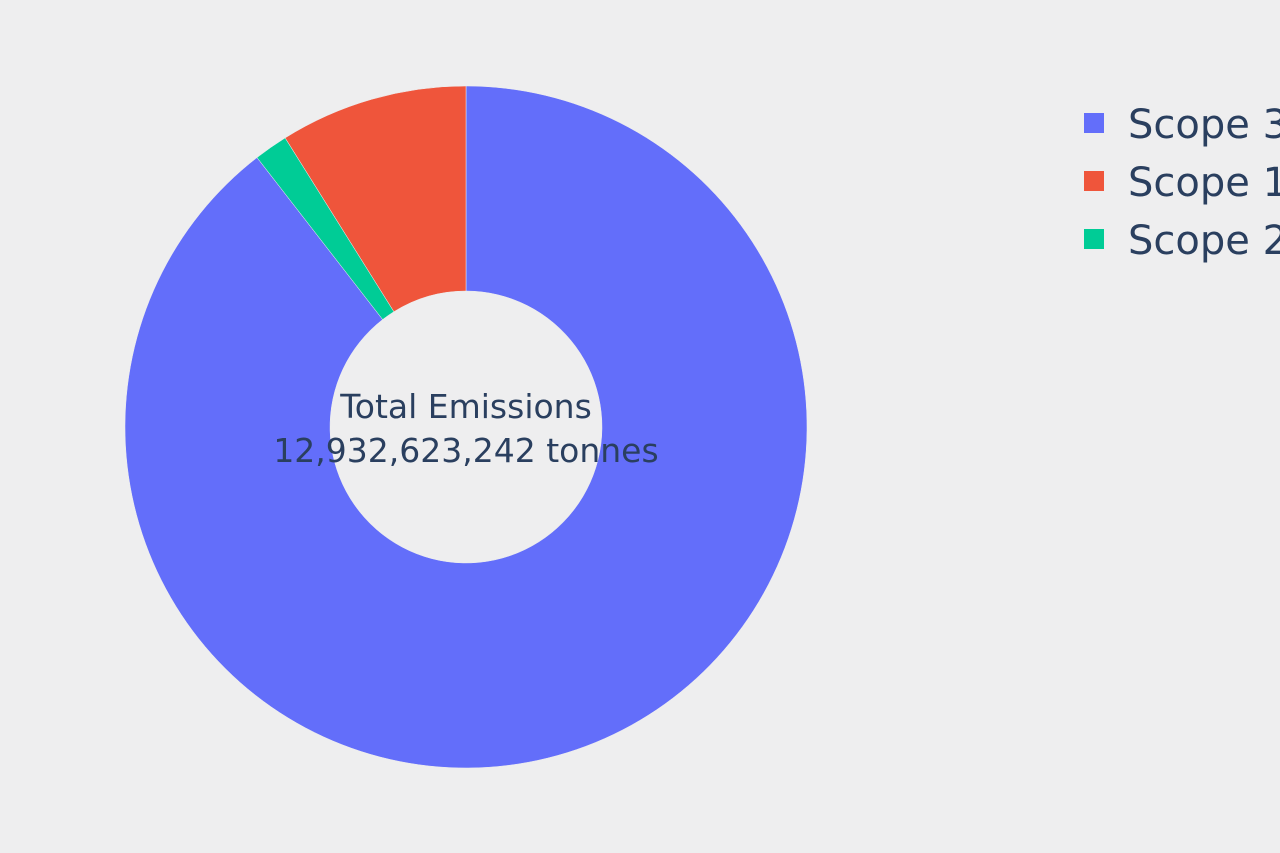  What do you see at coordinates (465, 450) in the screenshot?
I see `center-total: 12,932,623,242 tonnes` at bounding box center [465, 450].